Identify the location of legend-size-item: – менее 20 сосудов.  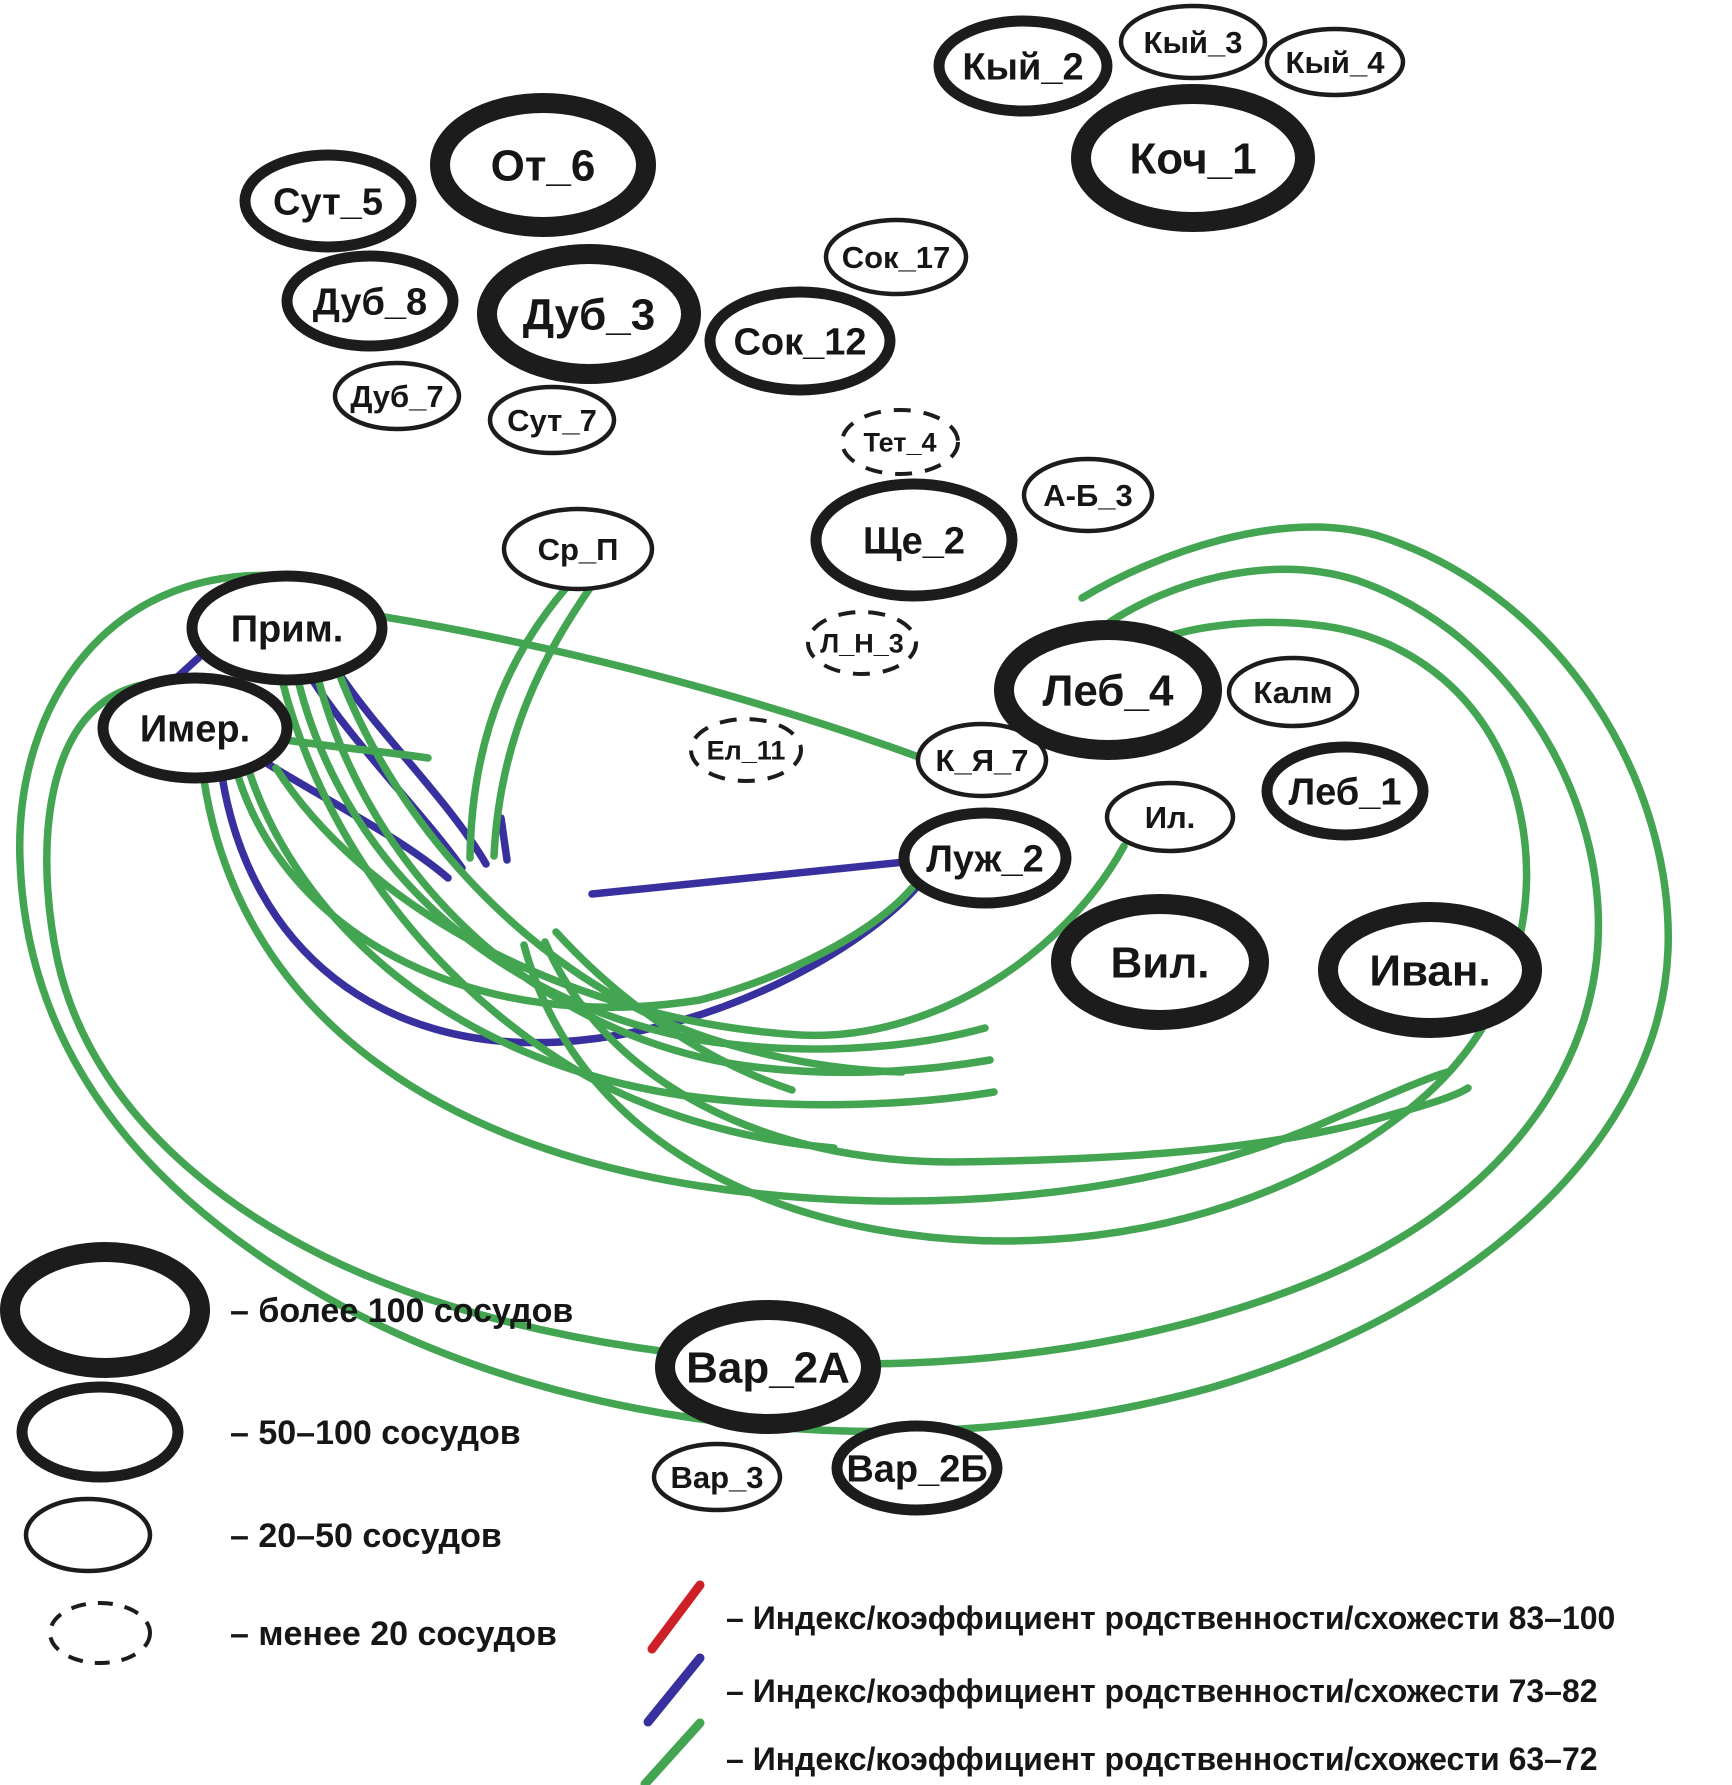
(302, 1633).